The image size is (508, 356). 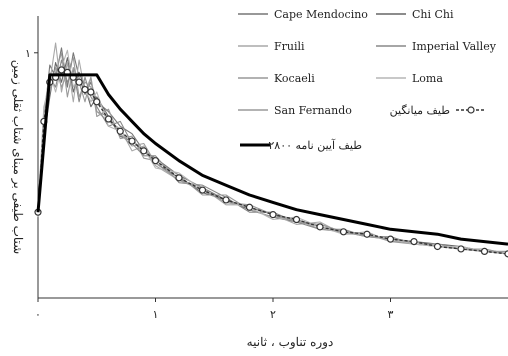 I want to click on legend-marker, so click(x=471, y=110).